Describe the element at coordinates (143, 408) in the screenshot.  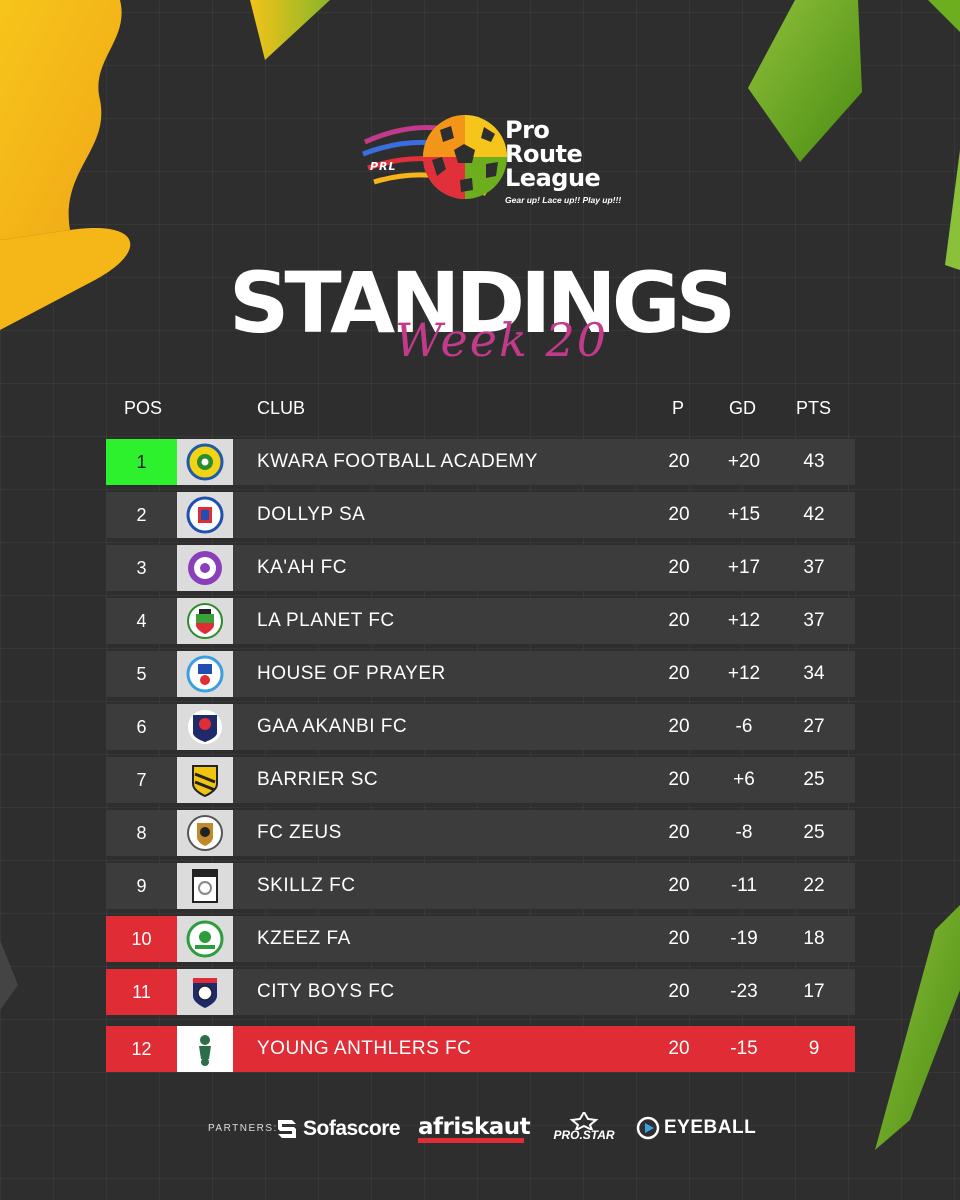
I see `header-pos: POS` at that location.